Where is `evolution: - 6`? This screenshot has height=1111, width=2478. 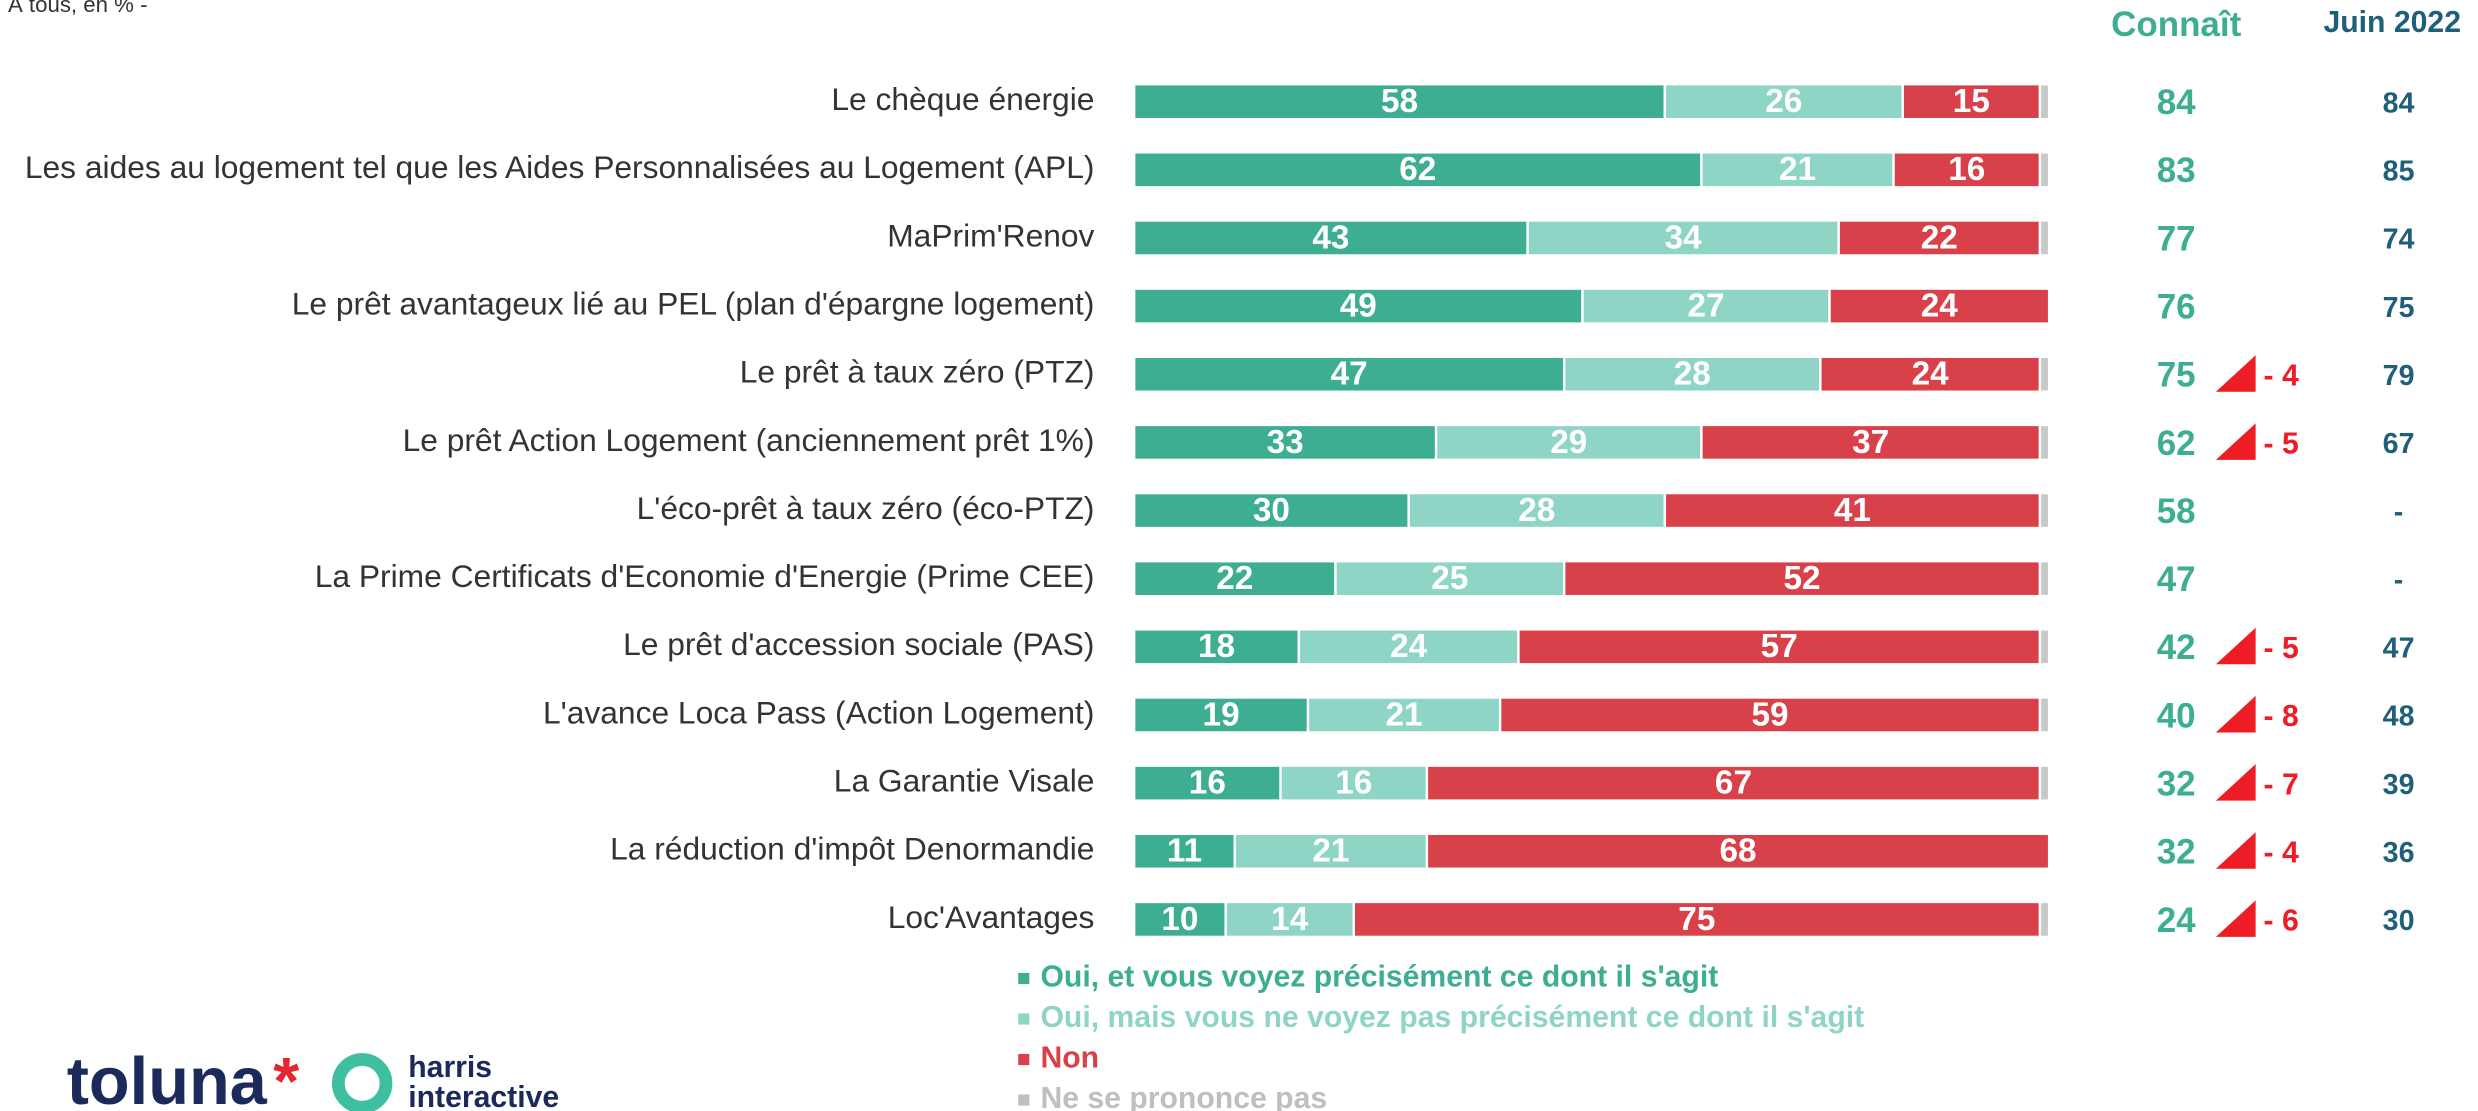 evolution: - 6 is located at coordinates (2281, 921).